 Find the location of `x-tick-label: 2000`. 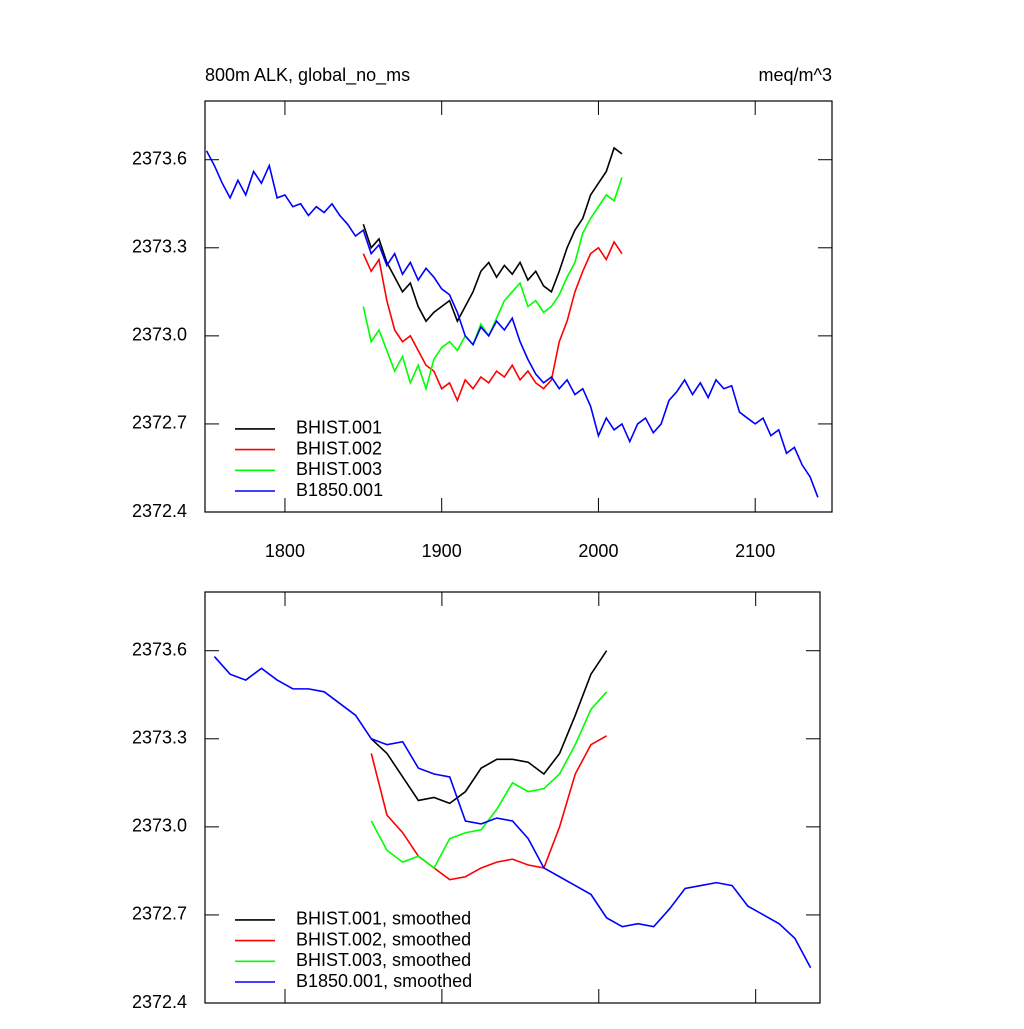

x-tick-label: 2000 is located at coordinates (598, 551).